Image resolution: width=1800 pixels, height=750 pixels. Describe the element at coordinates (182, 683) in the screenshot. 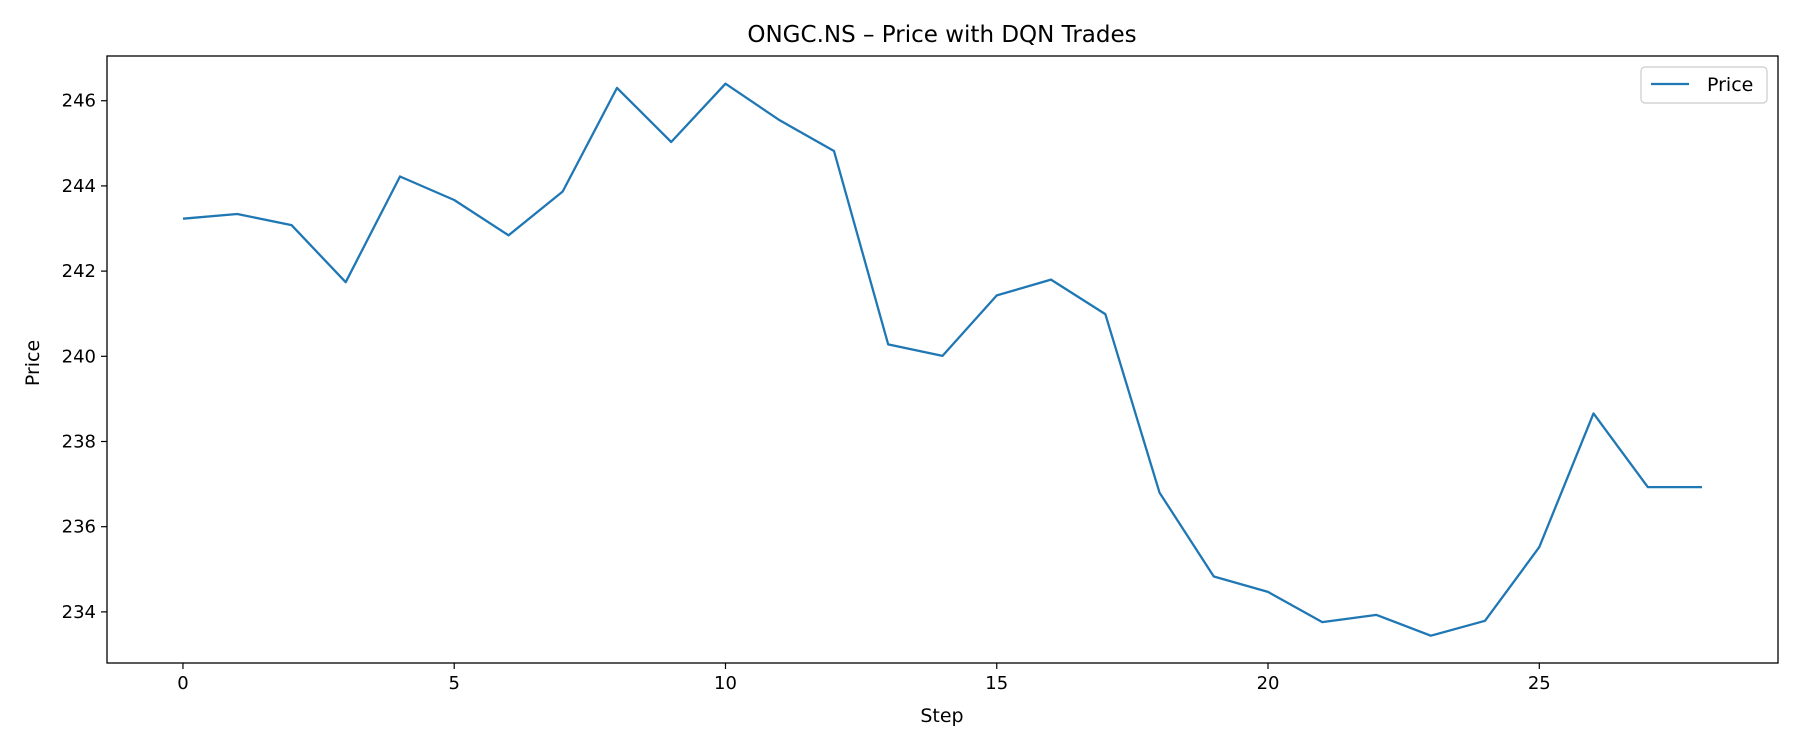

I see `x-tick-label: 0` at that location.